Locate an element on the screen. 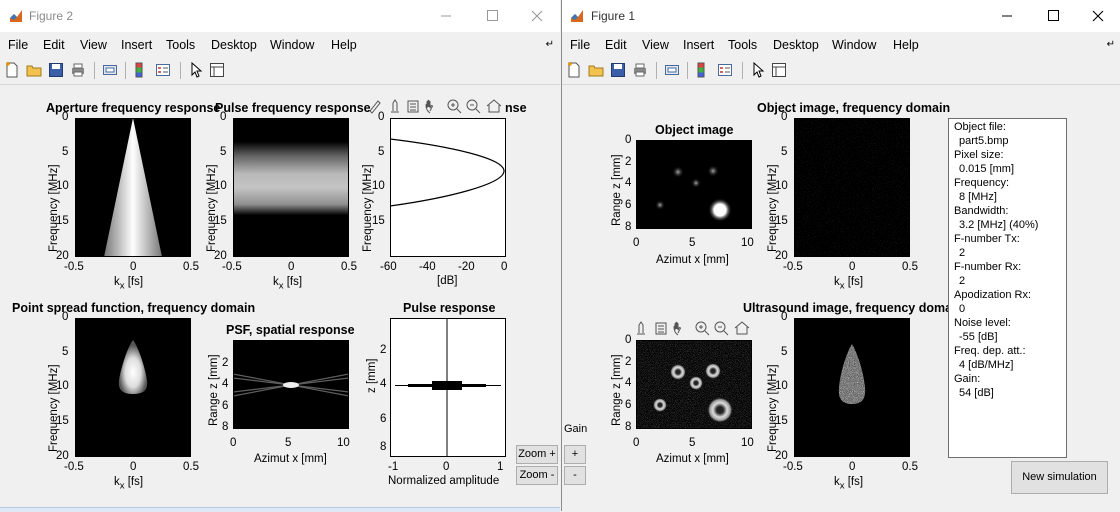  gain-plus-button: + is located at coordinates (575, 454).